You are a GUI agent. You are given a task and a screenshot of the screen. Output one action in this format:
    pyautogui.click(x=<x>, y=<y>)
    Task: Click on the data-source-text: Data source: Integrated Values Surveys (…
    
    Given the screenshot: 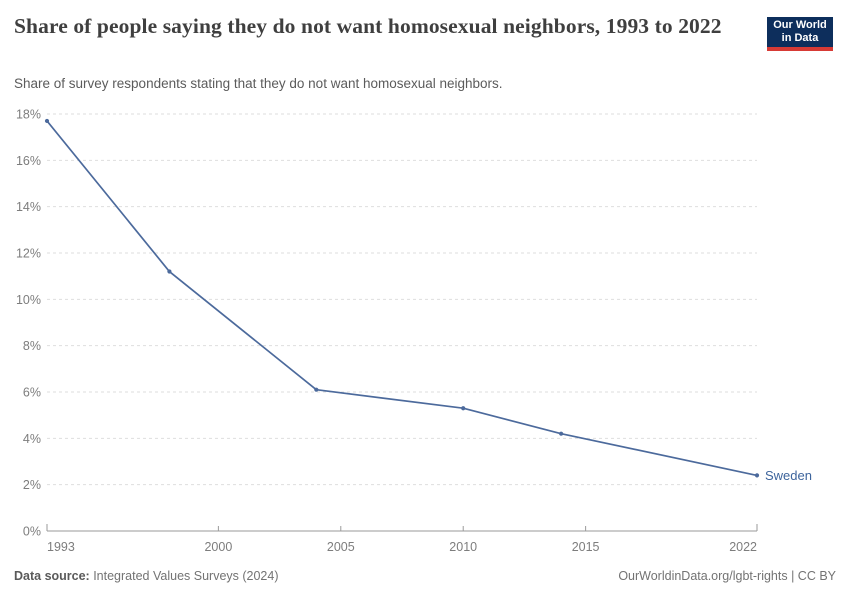 What is the action you would take?
    pyautogui.click(x=146, y=576)
    